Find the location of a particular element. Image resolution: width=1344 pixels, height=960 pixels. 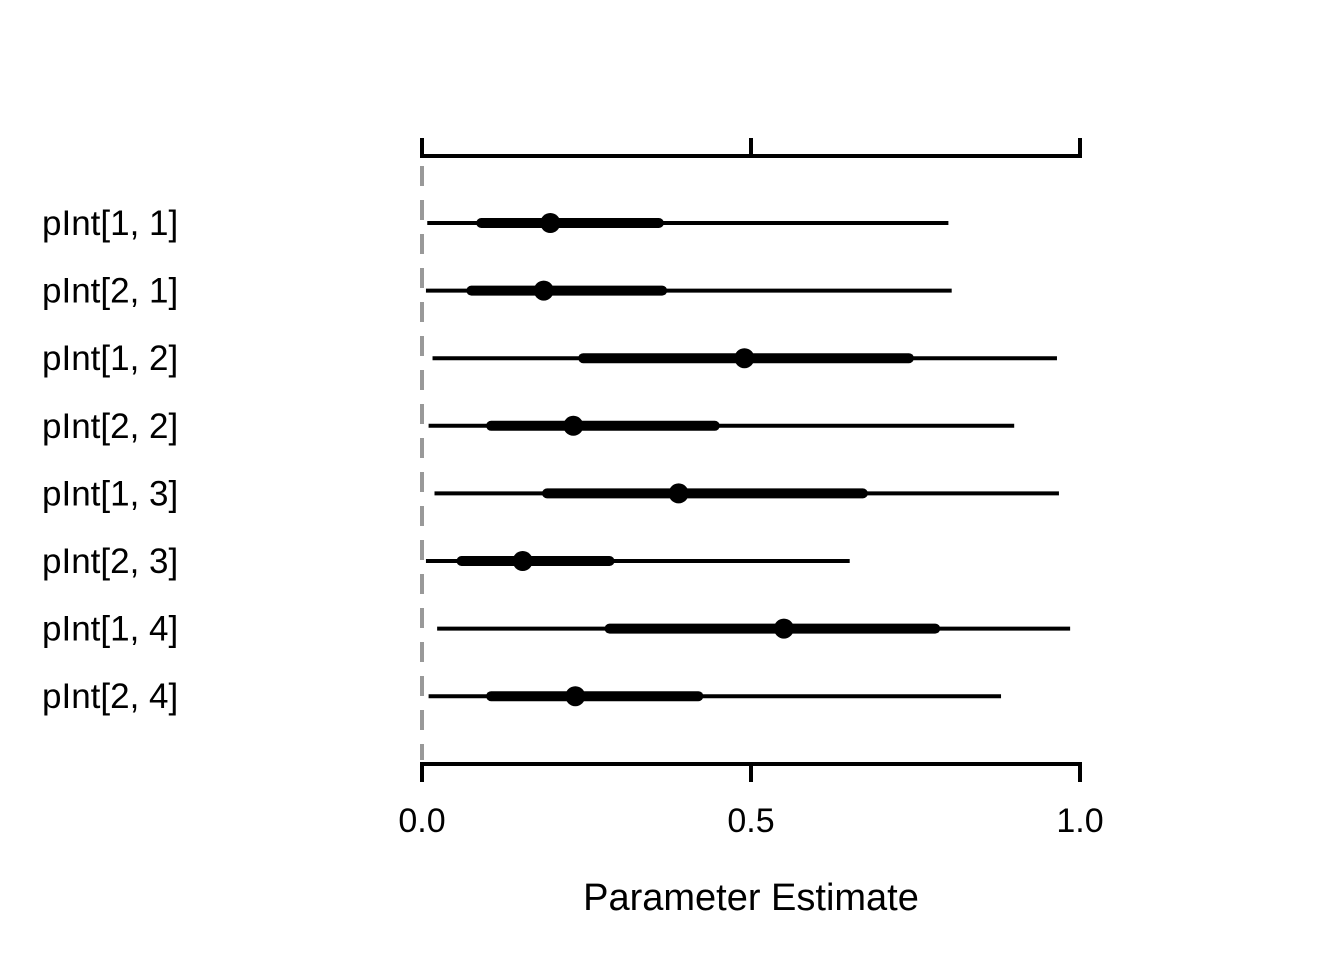

x-tick-label: 1.0 is located at coordinates (1079, 821).